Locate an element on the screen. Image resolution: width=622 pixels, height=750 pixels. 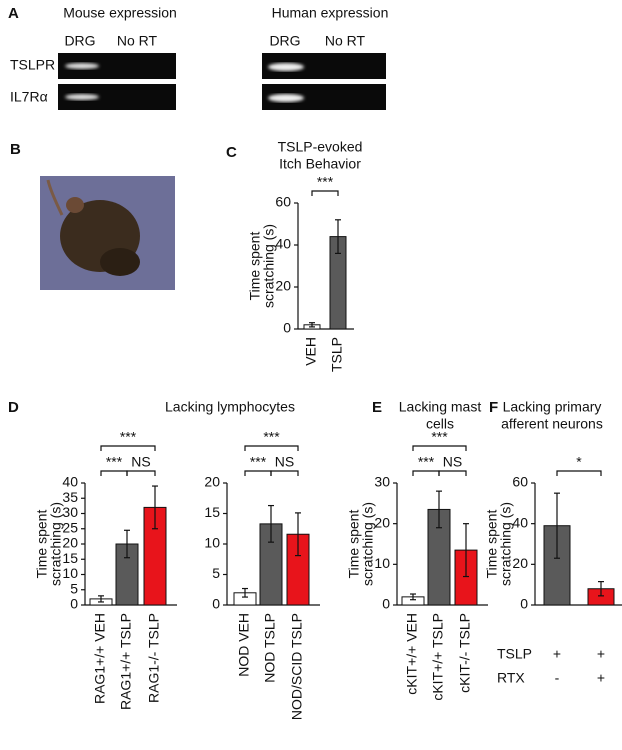
significance-label: * is located at coordinates (579, 462).